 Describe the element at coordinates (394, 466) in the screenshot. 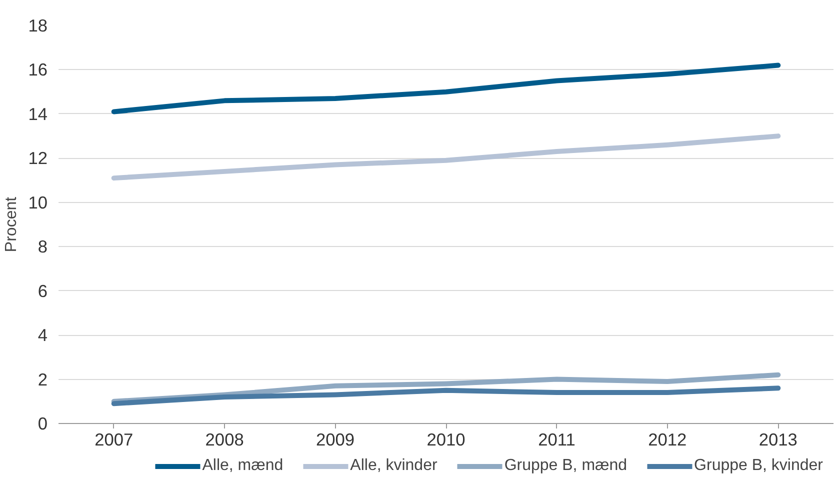

I see `legend-label: Alle, kvinder` at that location.